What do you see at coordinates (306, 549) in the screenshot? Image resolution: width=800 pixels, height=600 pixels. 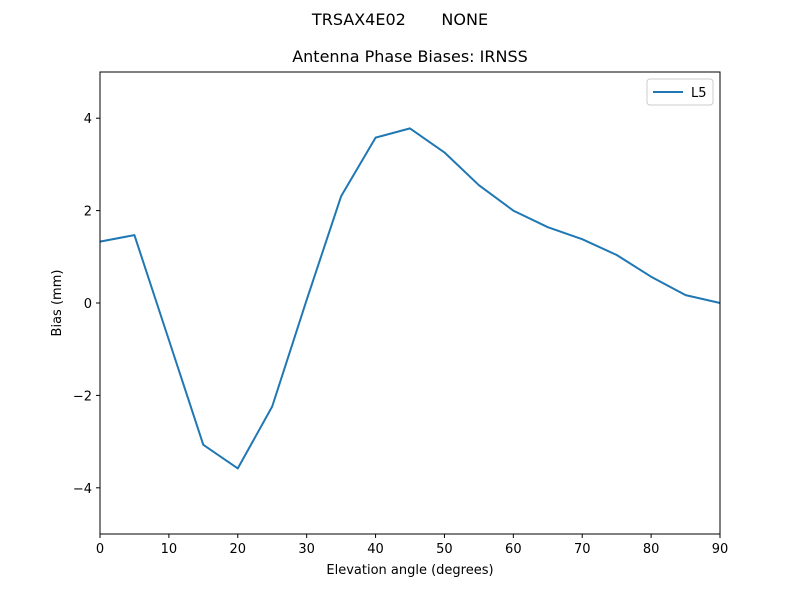 I see `x-tick-label: 30` at bounding box center [306, 549].